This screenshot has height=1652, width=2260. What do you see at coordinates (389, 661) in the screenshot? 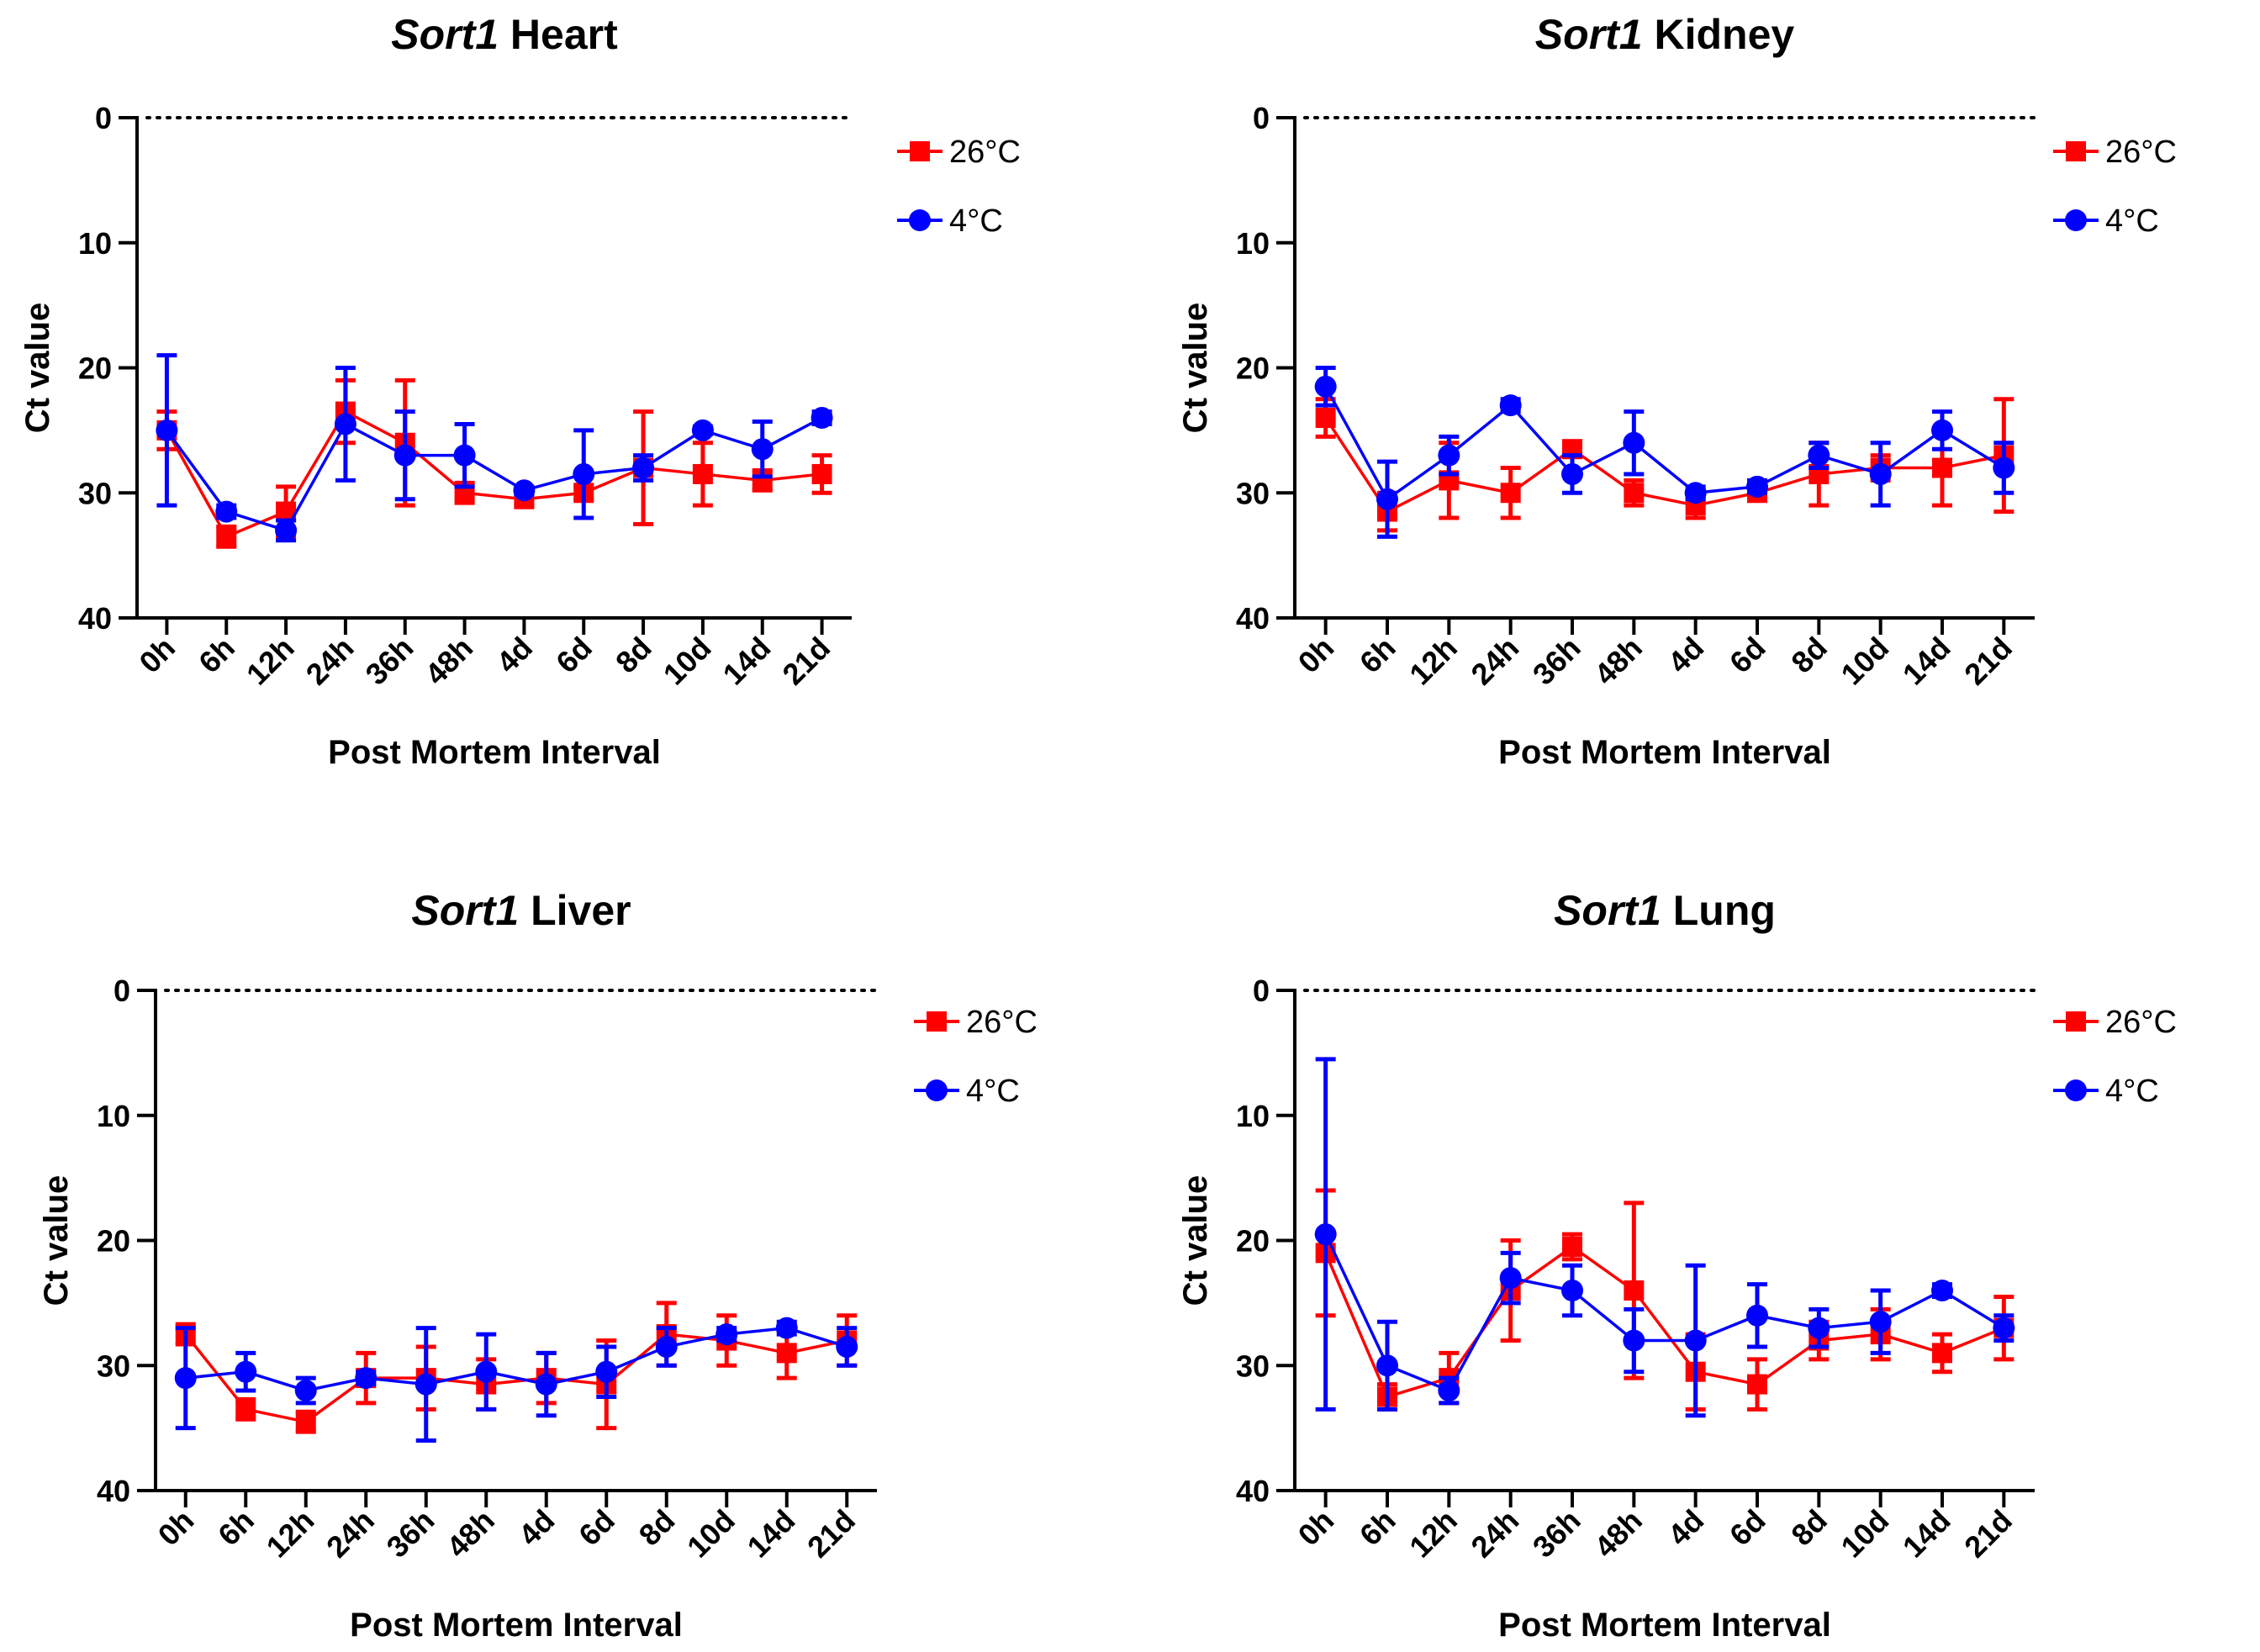
I see `x-tick-label: 36h` at bounding box center [389, 661].